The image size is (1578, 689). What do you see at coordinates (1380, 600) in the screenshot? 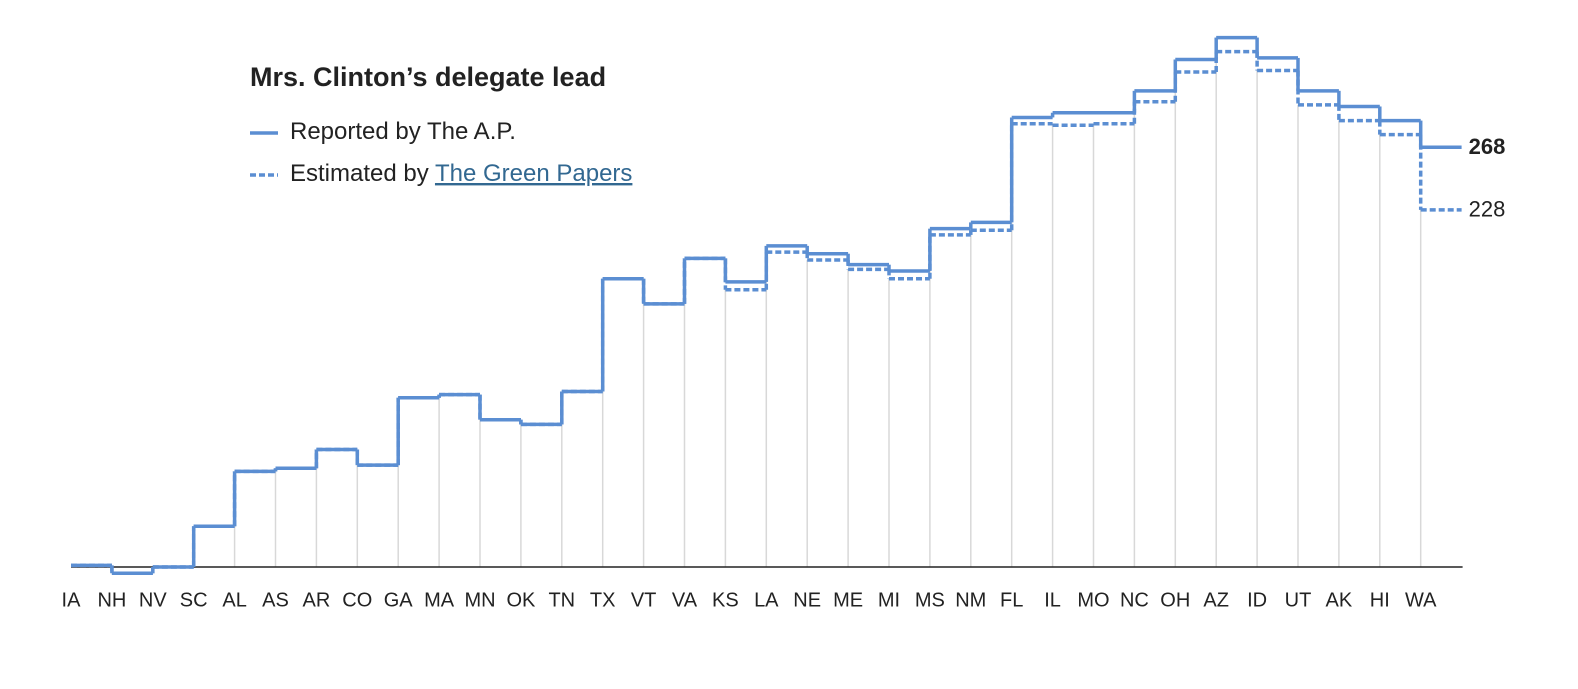
I see `x-tick-label: HI` at bounding box center [1380, 600].